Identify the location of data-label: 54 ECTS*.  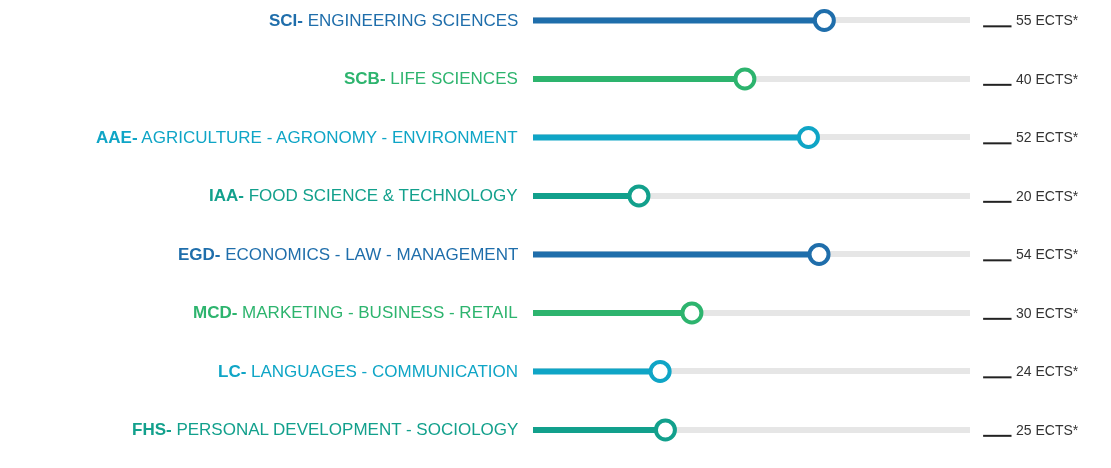
(1047, 254).